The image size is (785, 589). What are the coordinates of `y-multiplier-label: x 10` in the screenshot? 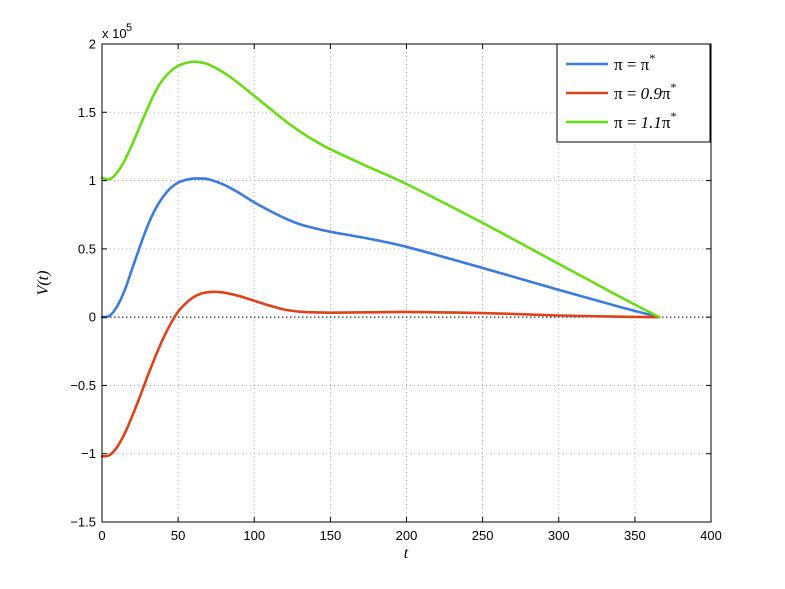 It's located at (114, 33).